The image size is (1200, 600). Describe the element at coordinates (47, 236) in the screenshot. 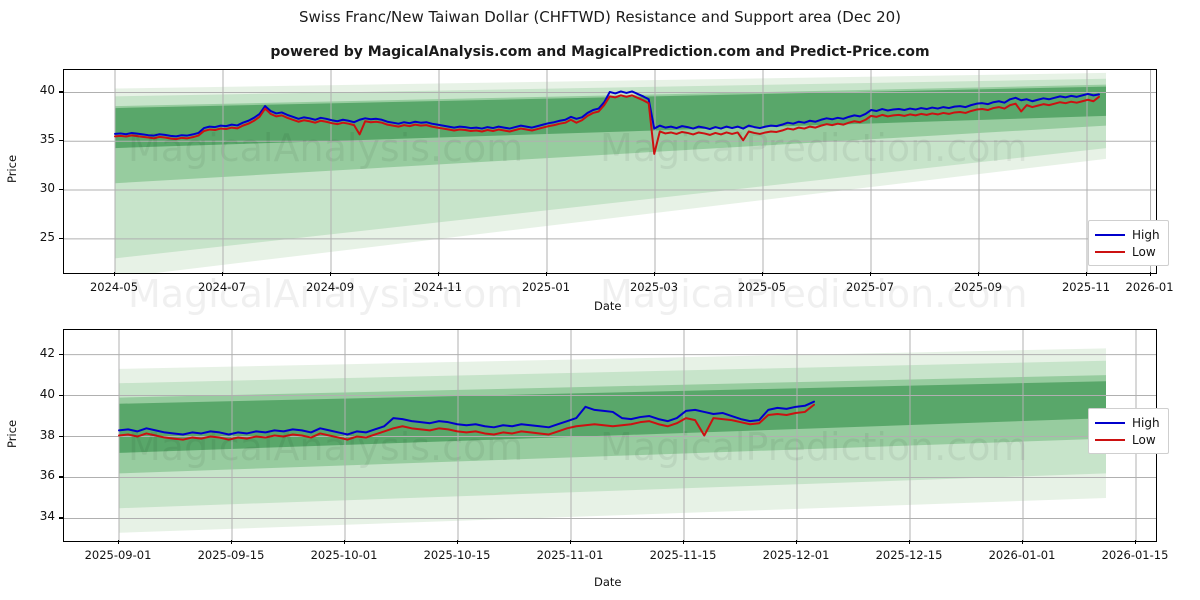

I see `y-tick-label: 25` at that location.